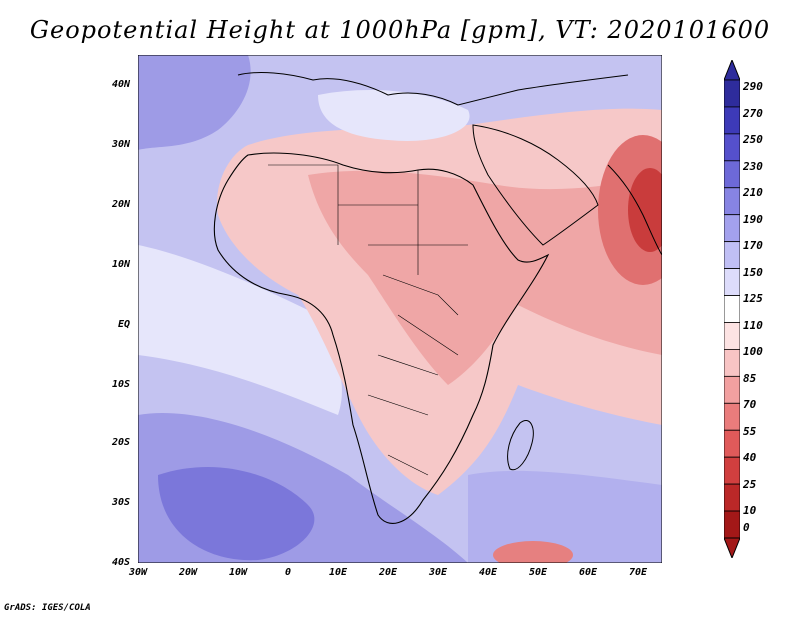 The width and height of the screenshot is (800, 618). What do you see at coordinates (753, 192) in the screenshot?
I see `colorbar-label-210: 210` at bounding box center [753, 192].